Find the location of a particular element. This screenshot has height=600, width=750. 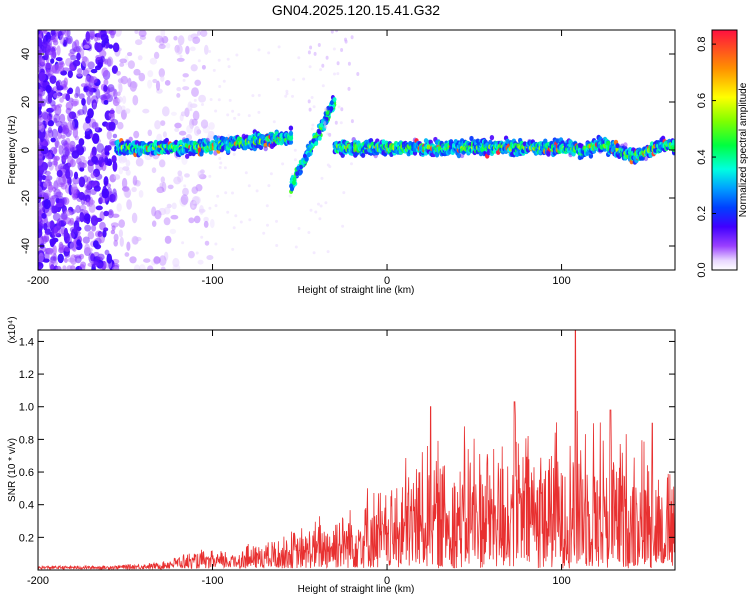

spectrogram-x-tick-label: -200 is located at coordinates (38, 281).